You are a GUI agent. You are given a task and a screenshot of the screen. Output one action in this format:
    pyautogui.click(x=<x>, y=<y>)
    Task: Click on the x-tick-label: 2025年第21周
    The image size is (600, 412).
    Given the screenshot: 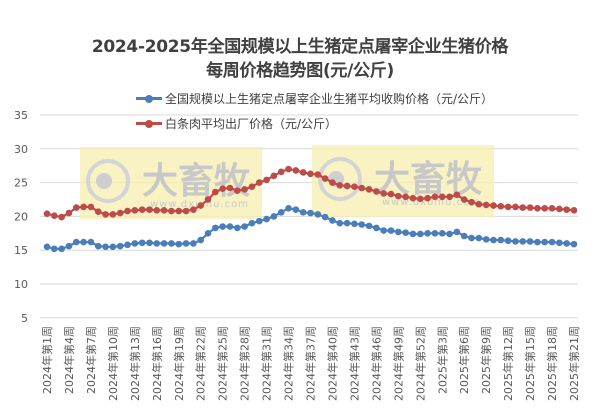 What is the action you would take?
    pyautogui.click(x=574, y=363)
    